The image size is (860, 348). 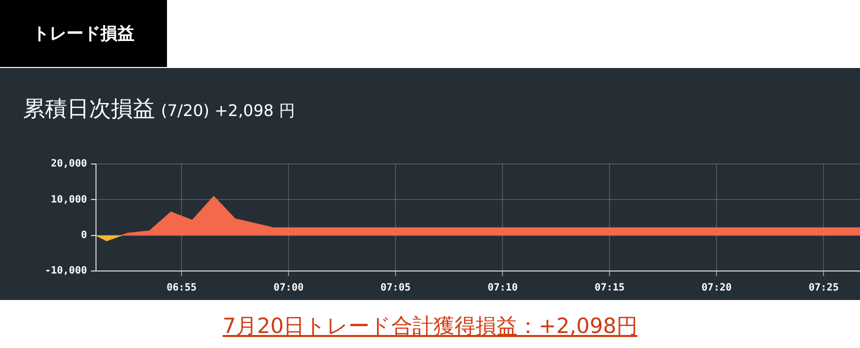 I want to click on y-tick-label: 10,000, so click(x=68, y=200).